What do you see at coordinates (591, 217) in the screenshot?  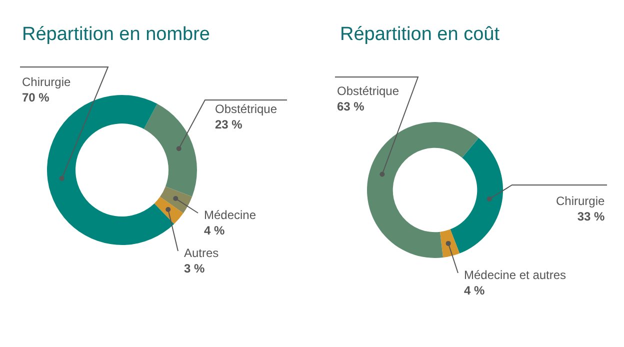 I see `data-label: 33 %` at bounding box center [591, 217].